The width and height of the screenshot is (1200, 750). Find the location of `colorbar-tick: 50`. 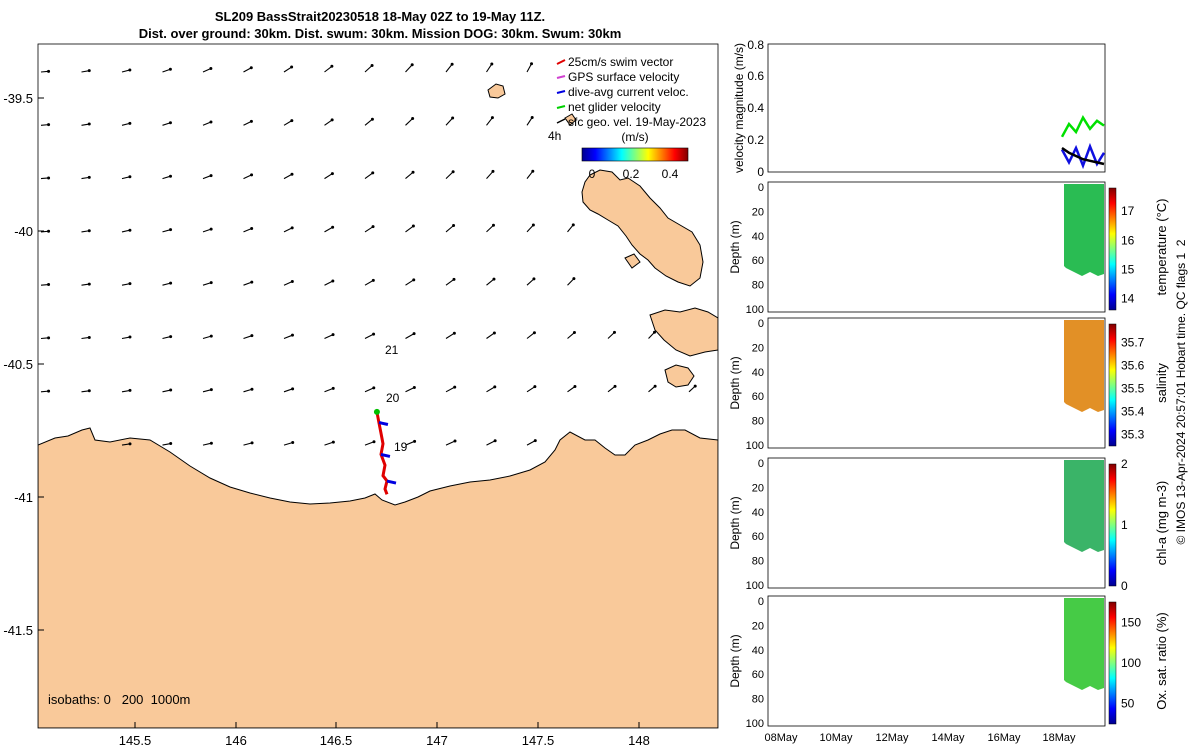

colorbar-tick: 50 is located at coordinates (1128, 704).